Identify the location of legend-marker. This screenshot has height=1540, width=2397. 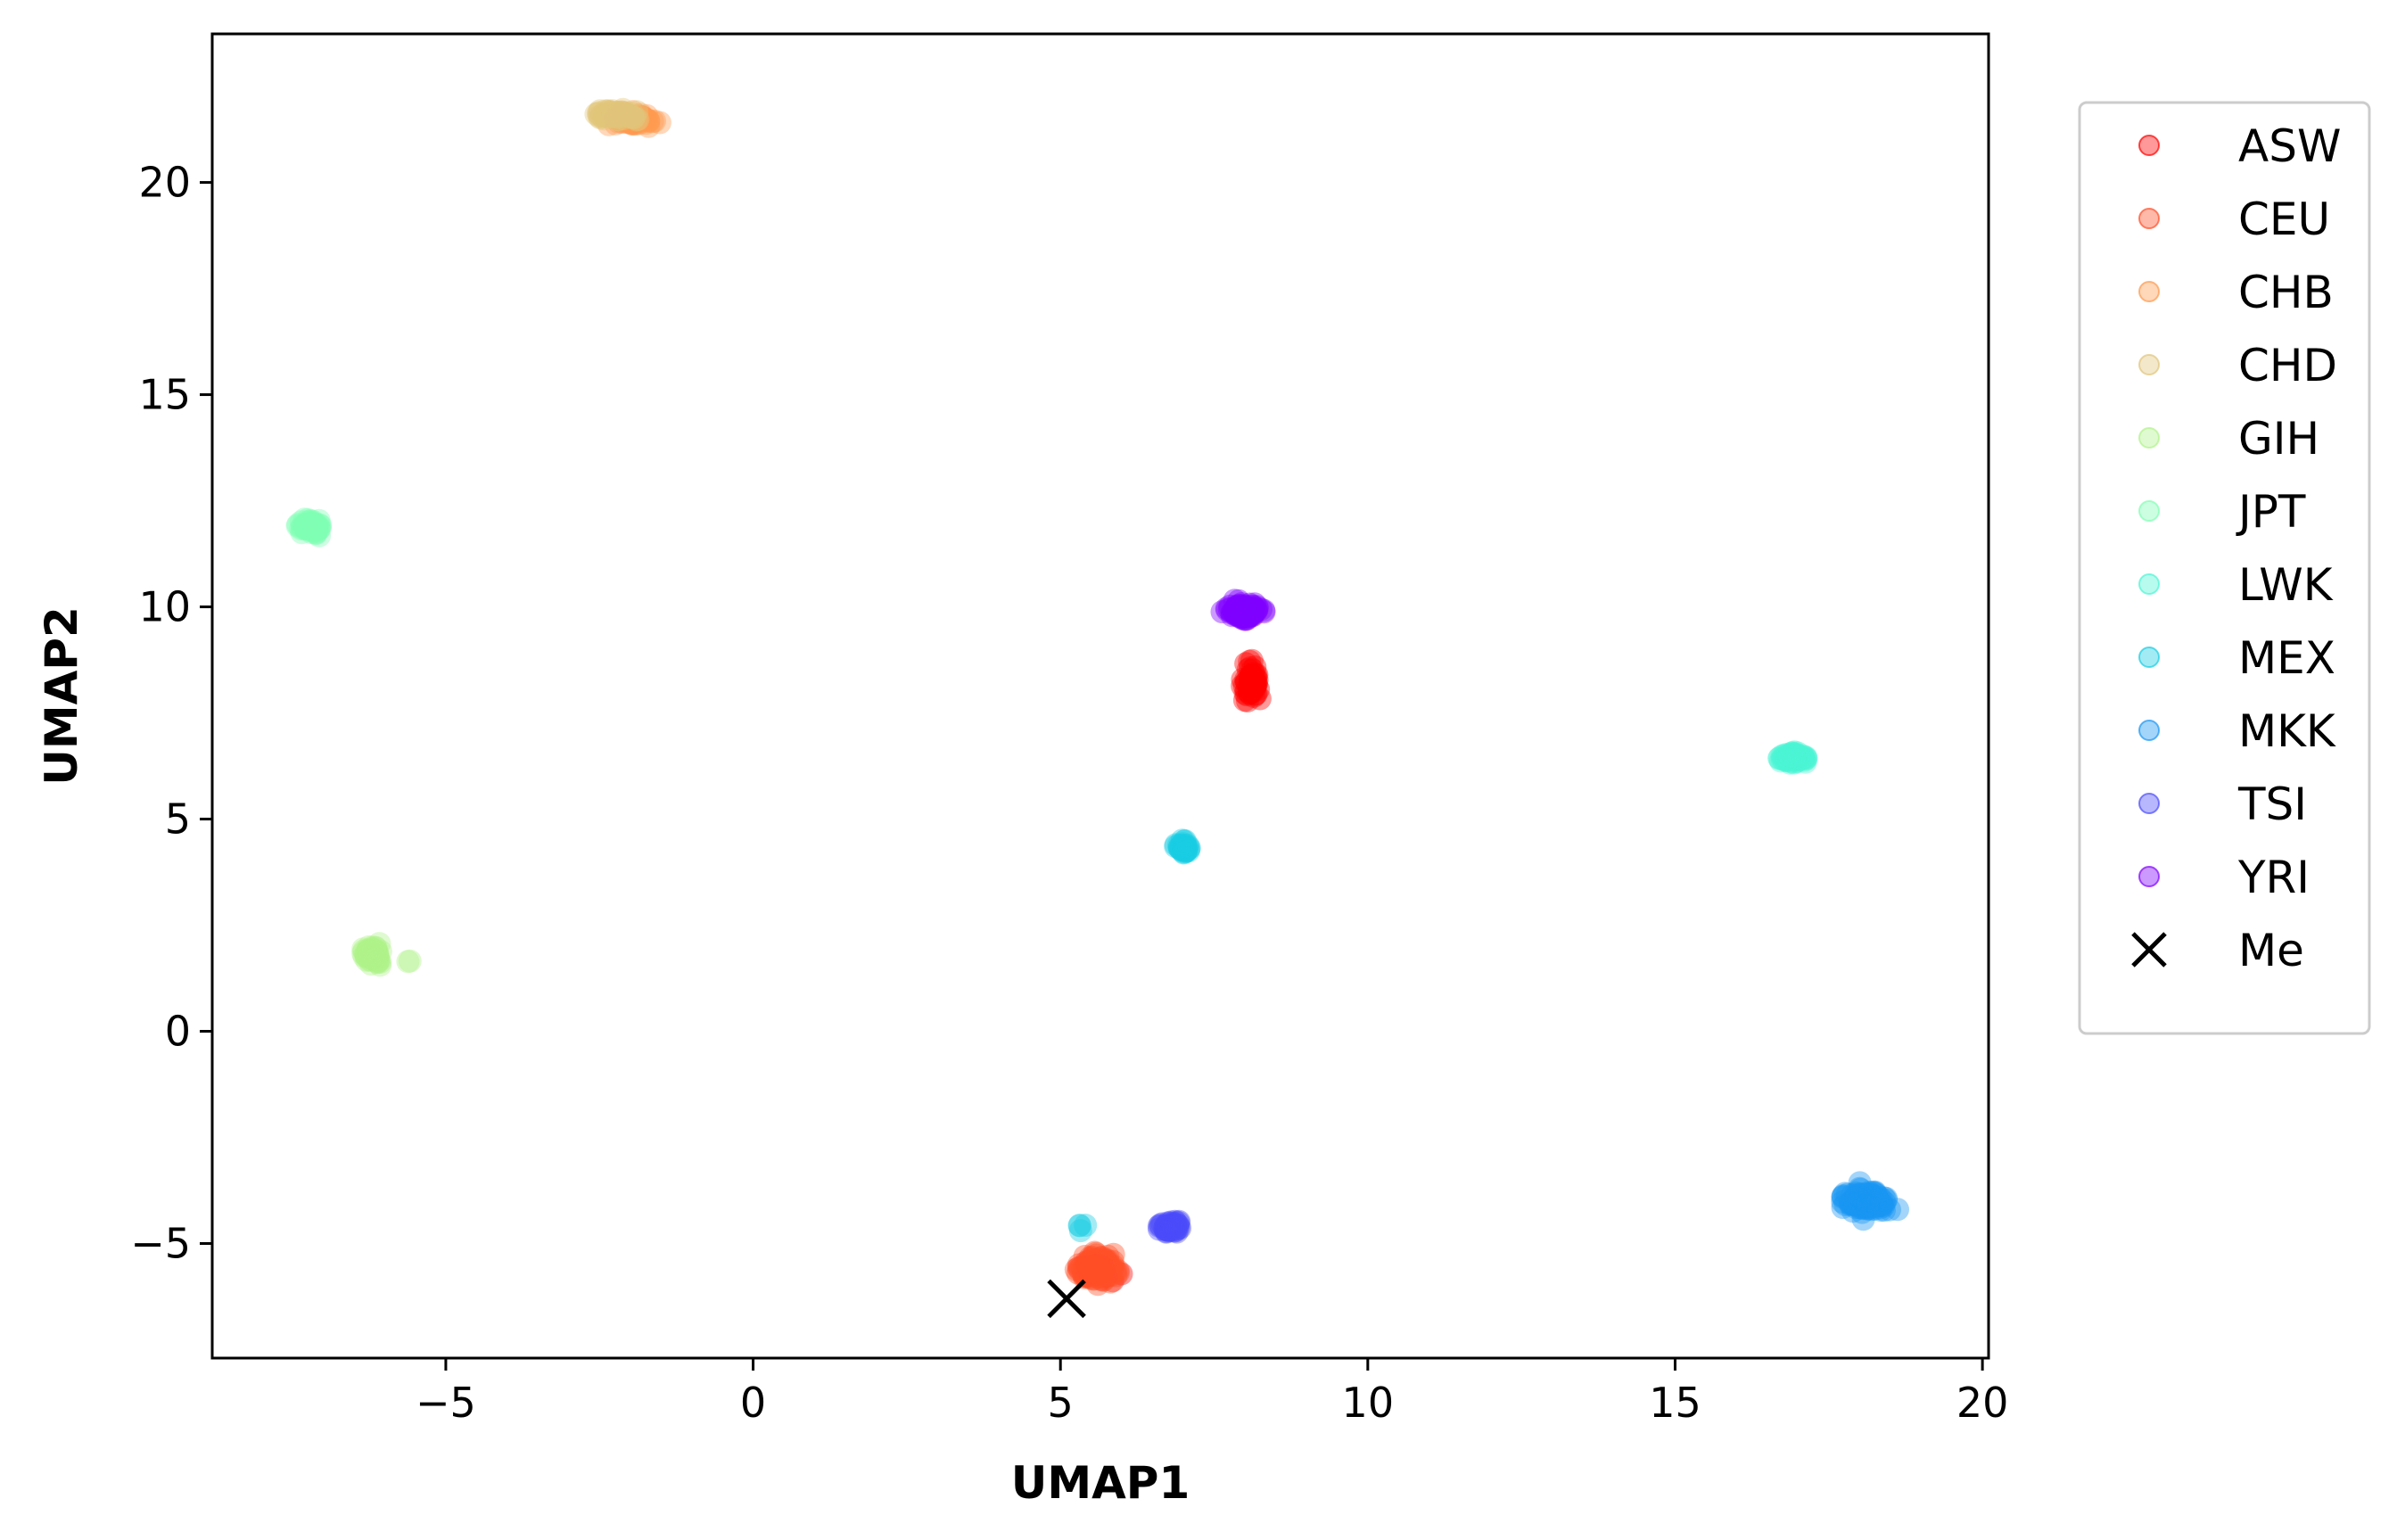
(2149, 219).